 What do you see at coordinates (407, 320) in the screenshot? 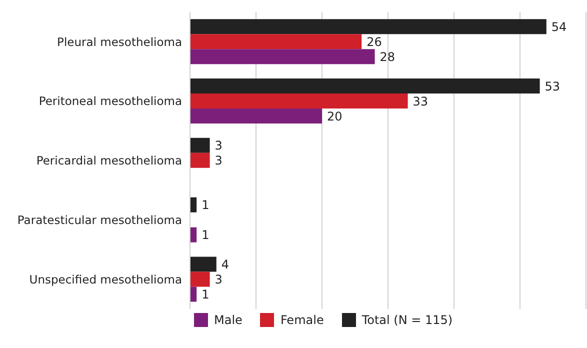
I see `legend-label: Total (N = 115)` at bounding box center [407, 320].